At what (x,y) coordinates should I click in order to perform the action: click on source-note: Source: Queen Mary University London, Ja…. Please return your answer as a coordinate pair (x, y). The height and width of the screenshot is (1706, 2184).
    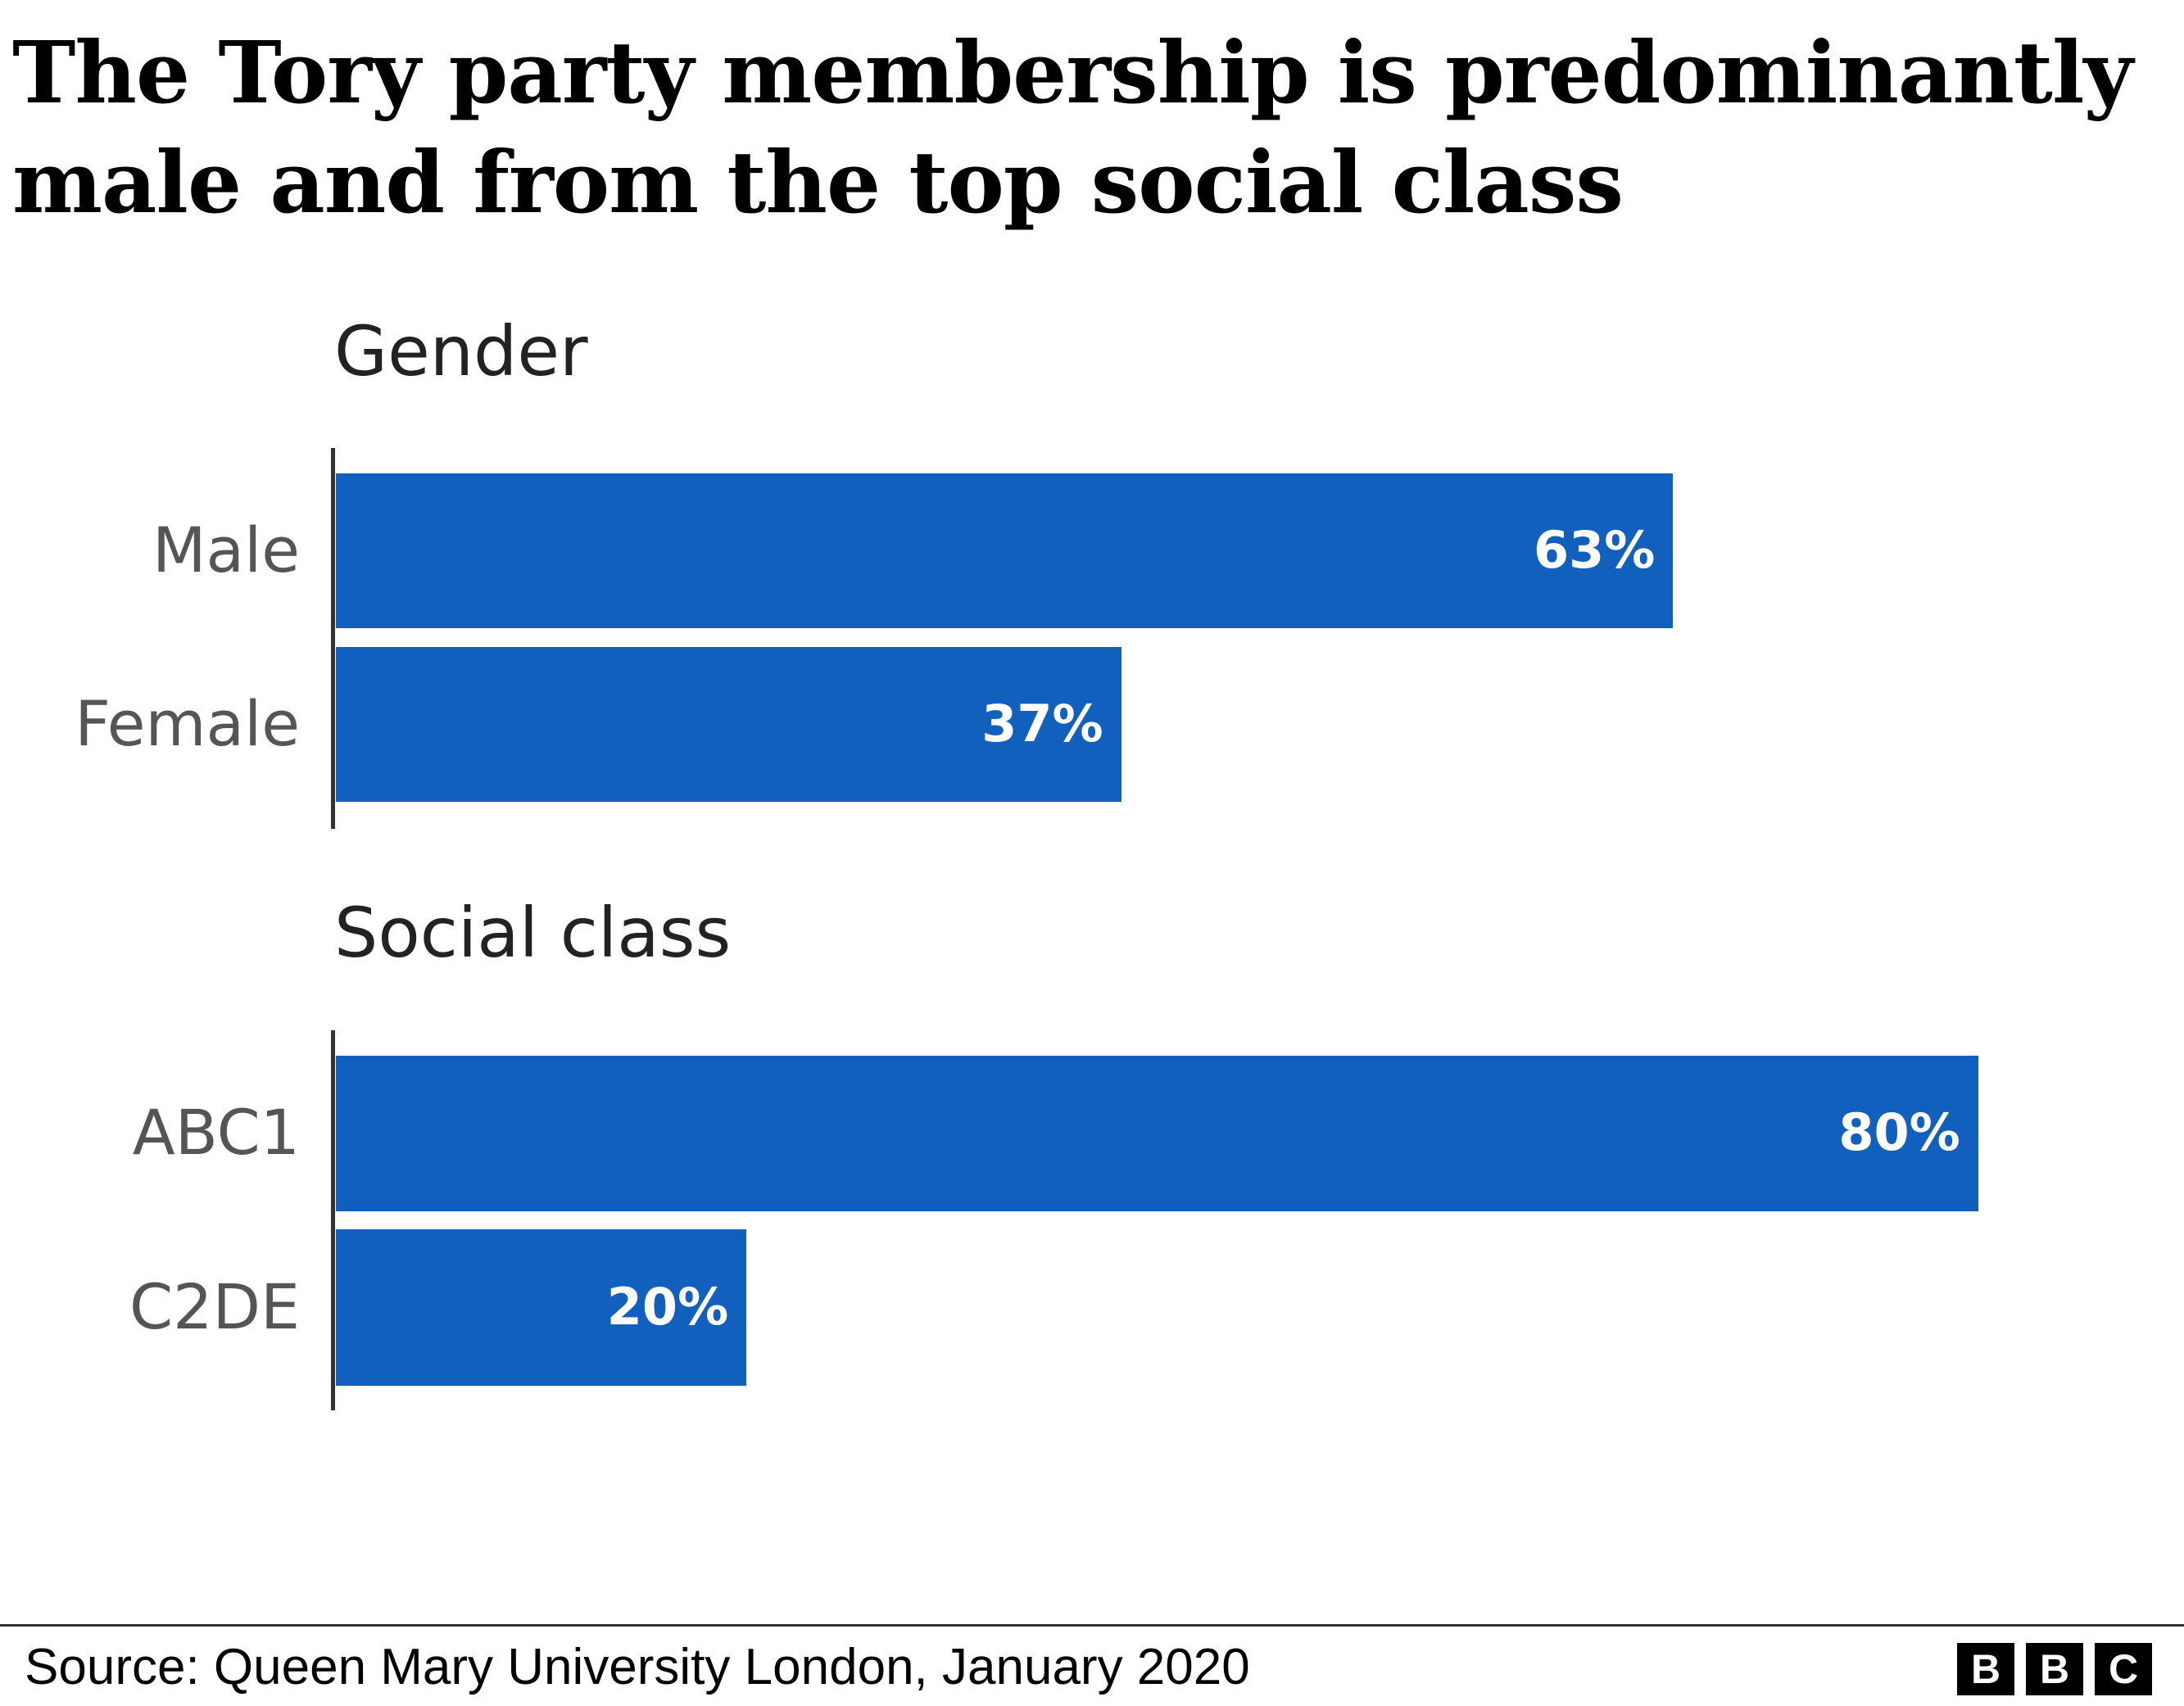
    Looking at the image, I should click on (637, 1667).